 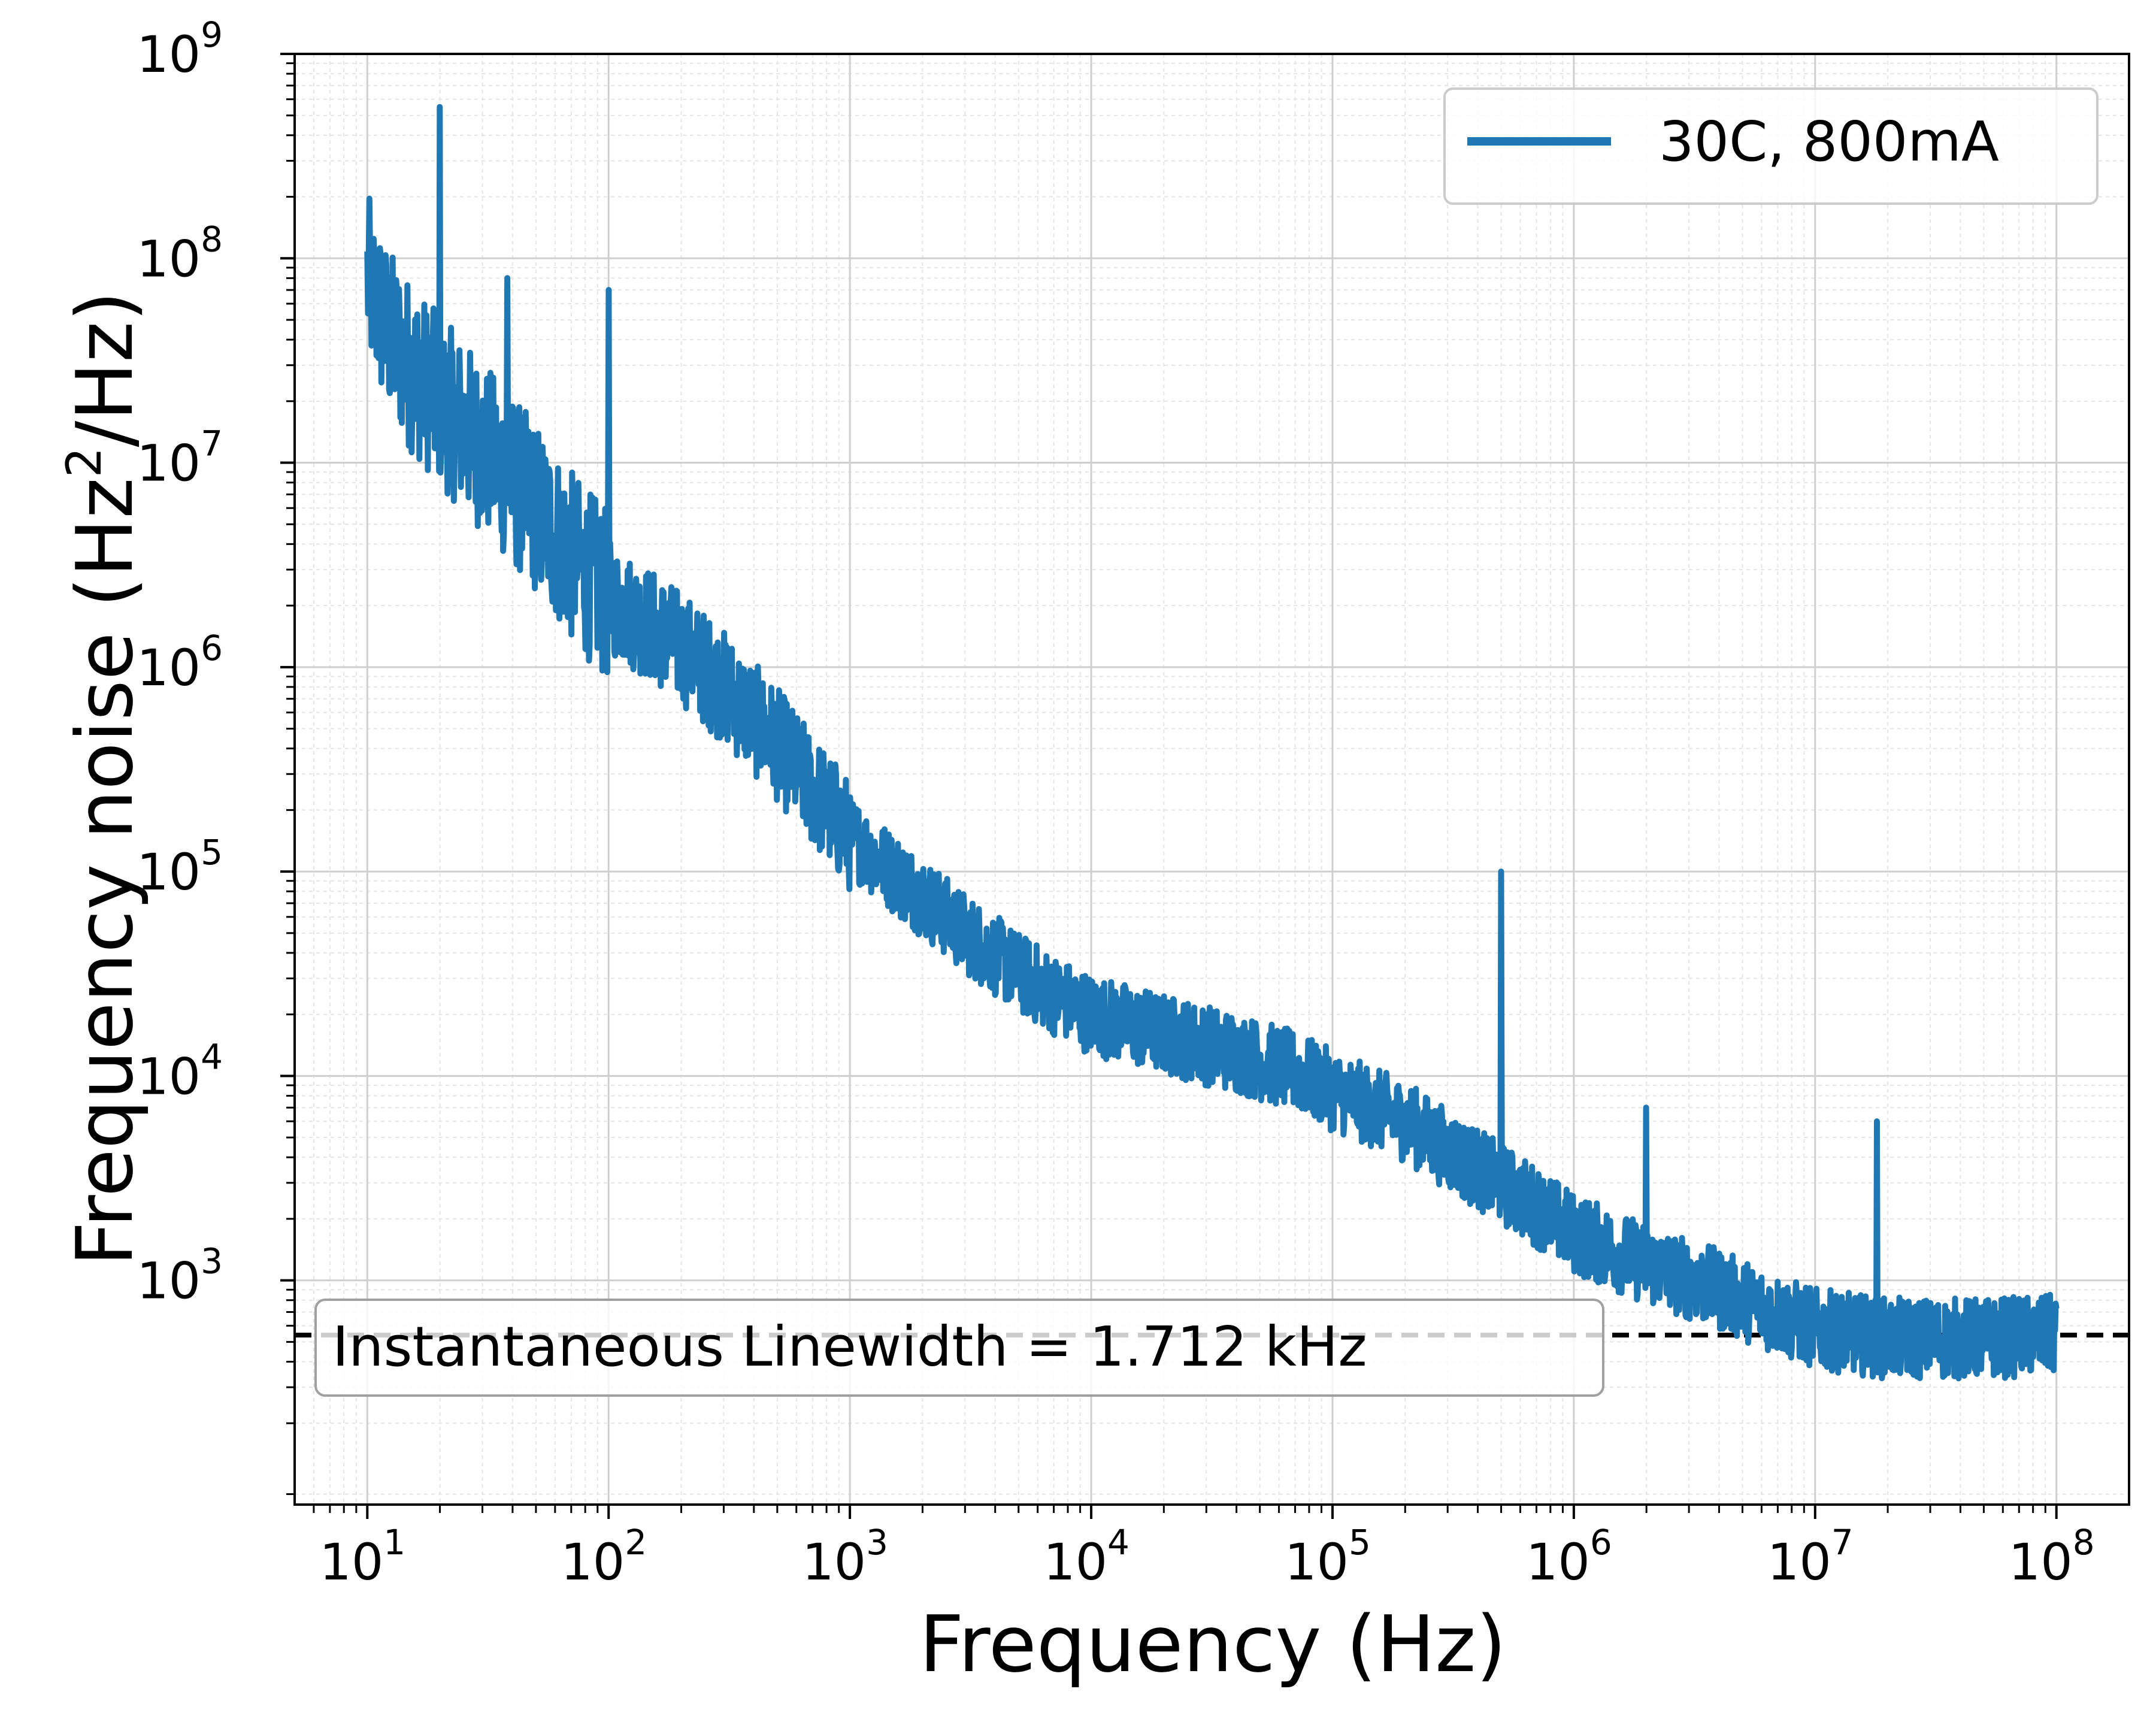 I want to click on y-tick-label: 10⁵, so click(x=180, y=866).